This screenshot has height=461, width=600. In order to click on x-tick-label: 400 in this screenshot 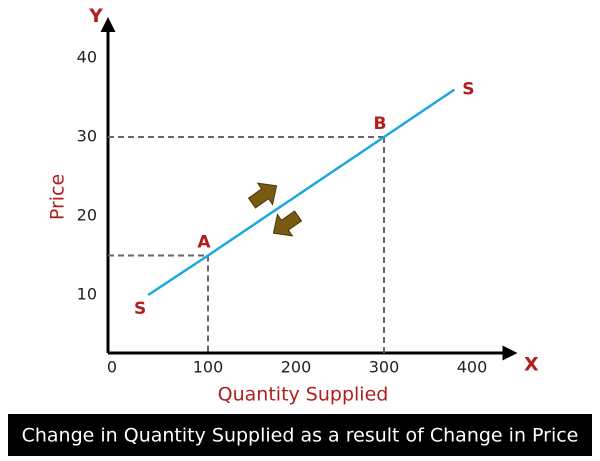, I will do `click(472, 367)`.